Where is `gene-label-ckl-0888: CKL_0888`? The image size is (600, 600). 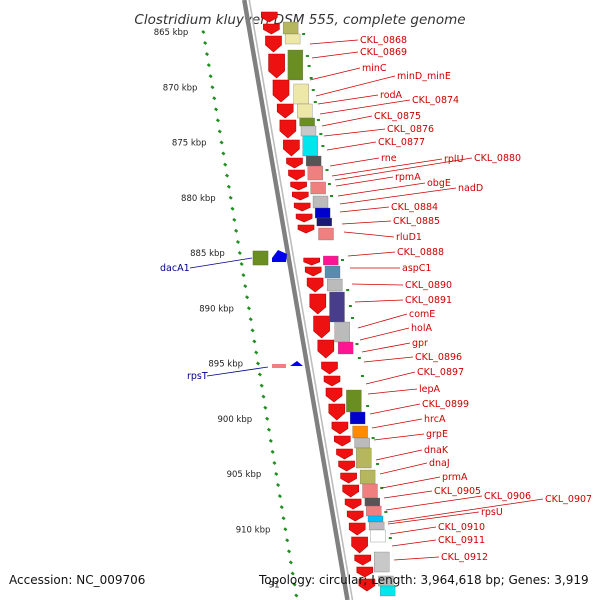 gene-label-ckl-0888: CKL_0888 is located at coordinates (420, 252).